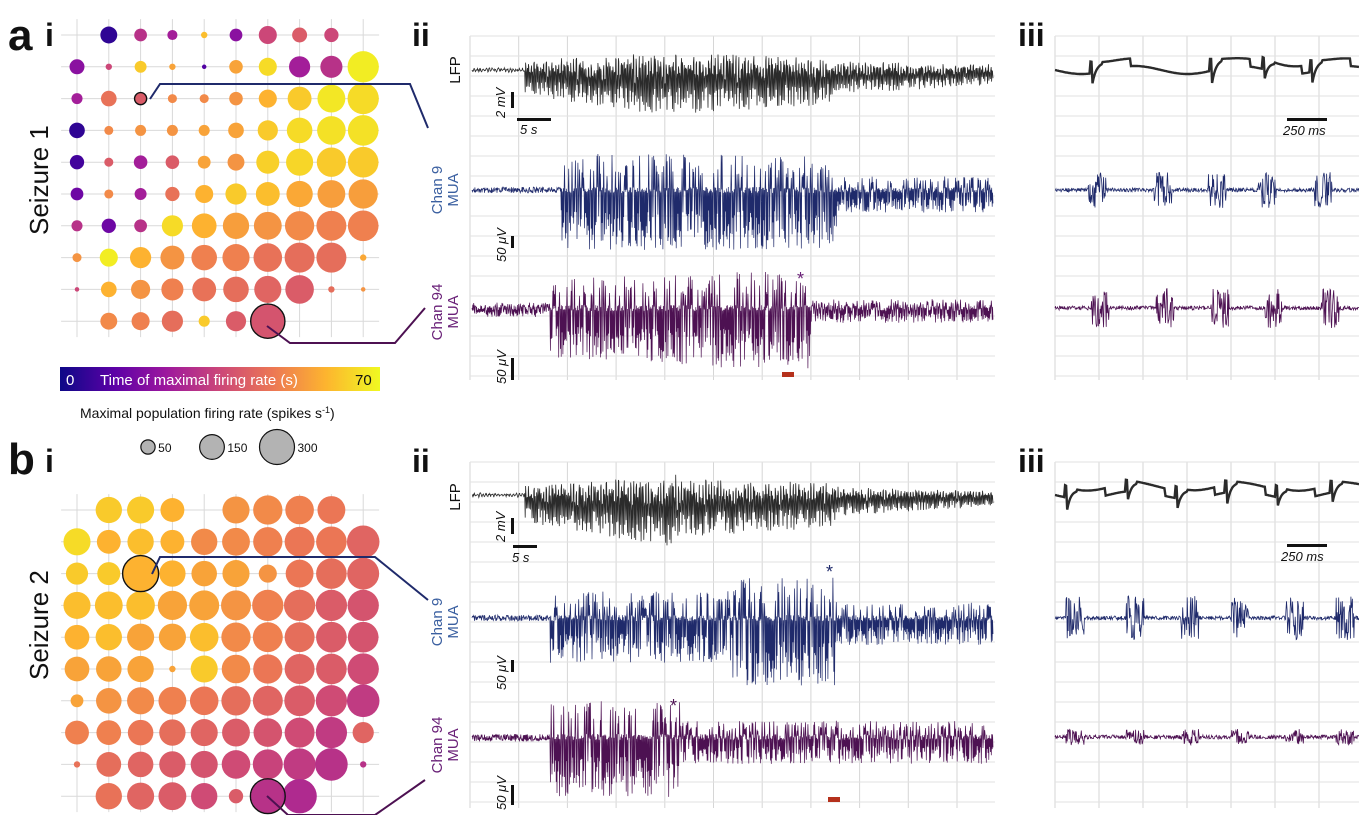  I want to click on leader-line, so click(346, 797).